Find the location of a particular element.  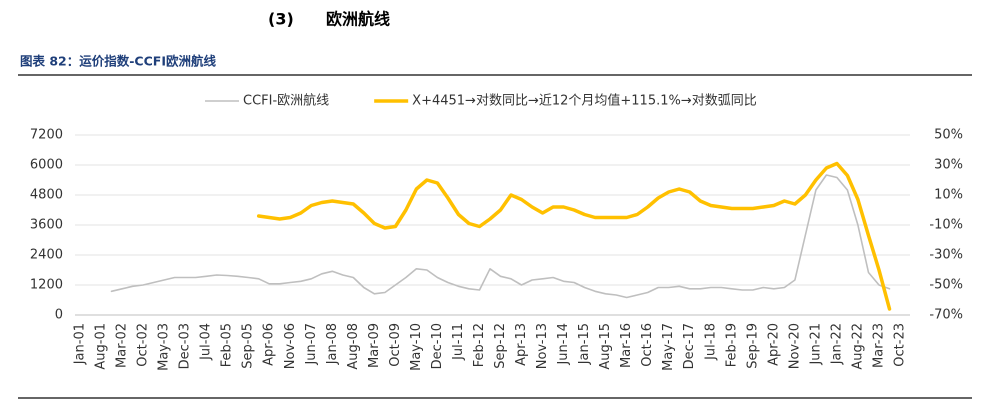

x-tick-label: Jan-22 is located at coordinates (836, 344).